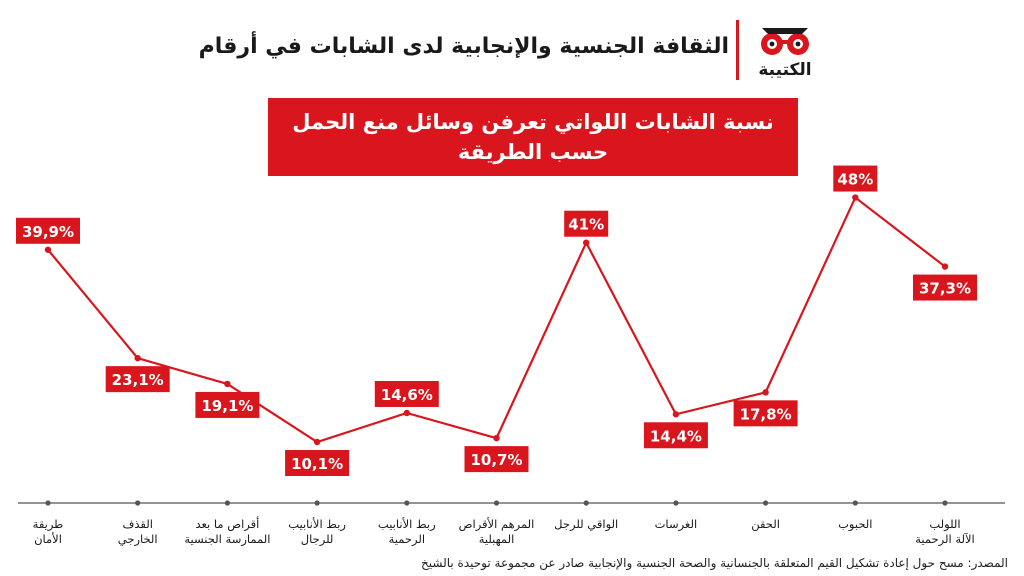 The image size is (1024, 576). I want to click on x-tick-label: أقراص ما بعد الممارسة الجنسية, so click(227, 531).